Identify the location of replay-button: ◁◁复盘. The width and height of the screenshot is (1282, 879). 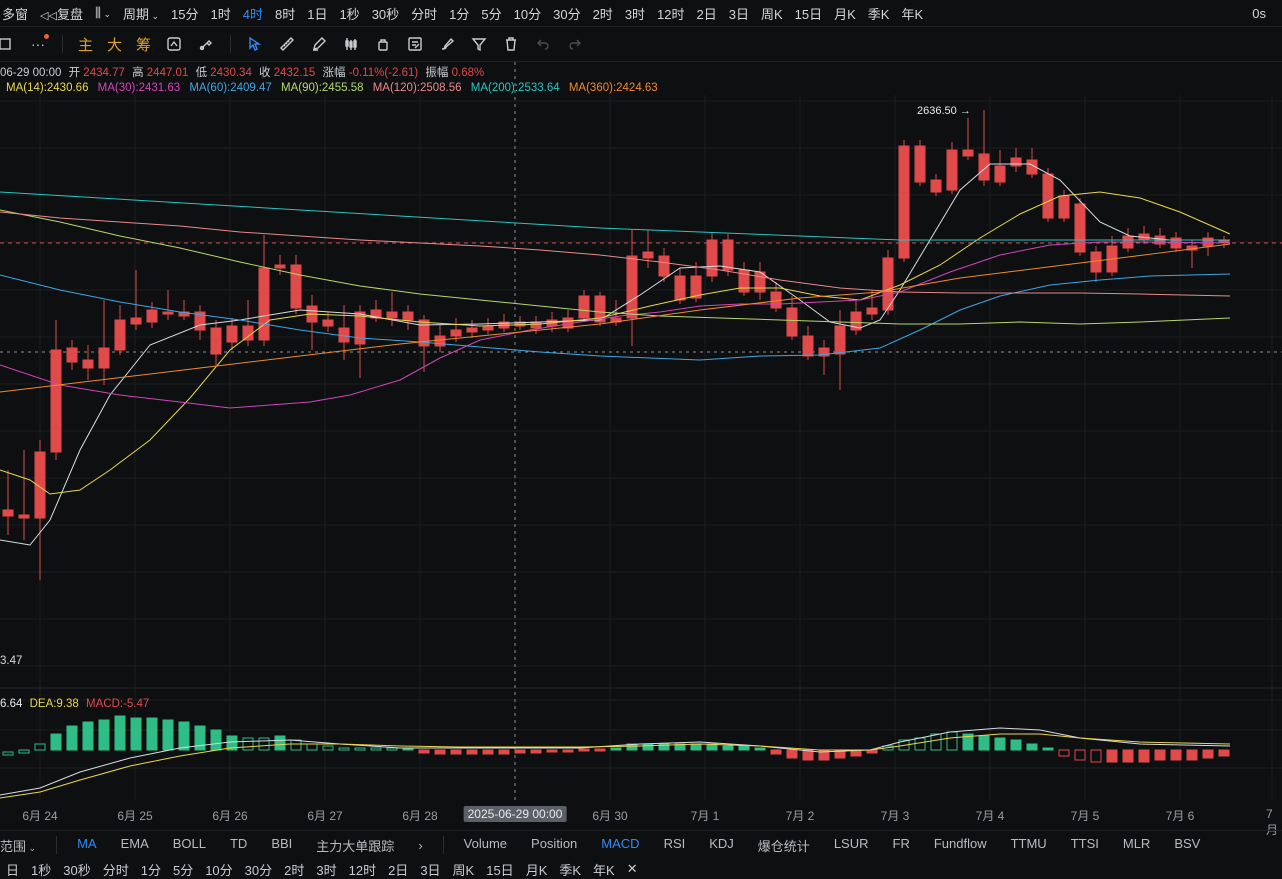
(61, 13).